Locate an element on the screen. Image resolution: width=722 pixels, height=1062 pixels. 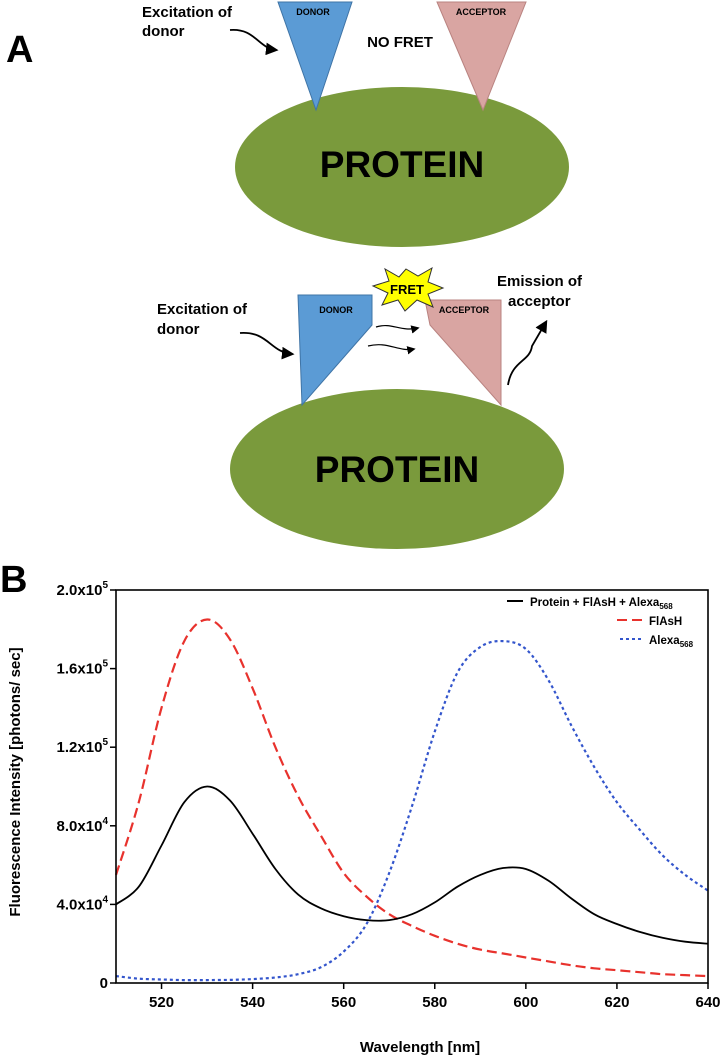
excitation-arrow-bottom is located at coordinates (267, 346).